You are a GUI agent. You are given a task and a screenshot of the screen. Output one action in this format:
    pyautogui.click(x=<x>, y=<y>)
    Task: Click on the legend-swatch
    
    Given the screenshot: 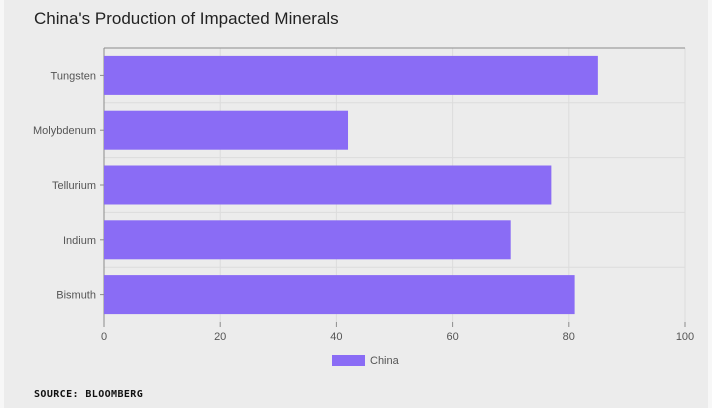 What is the action you would take?
    pyautogui.click(x=348, y=360)
    